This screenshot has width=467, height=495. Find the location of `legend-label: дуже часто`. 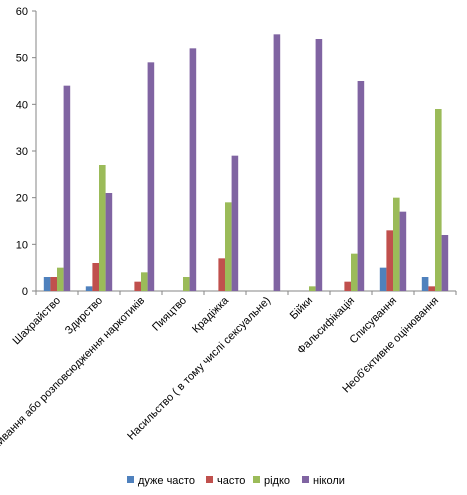

legend-label: дуже часто is located at coordinates (166, 481).